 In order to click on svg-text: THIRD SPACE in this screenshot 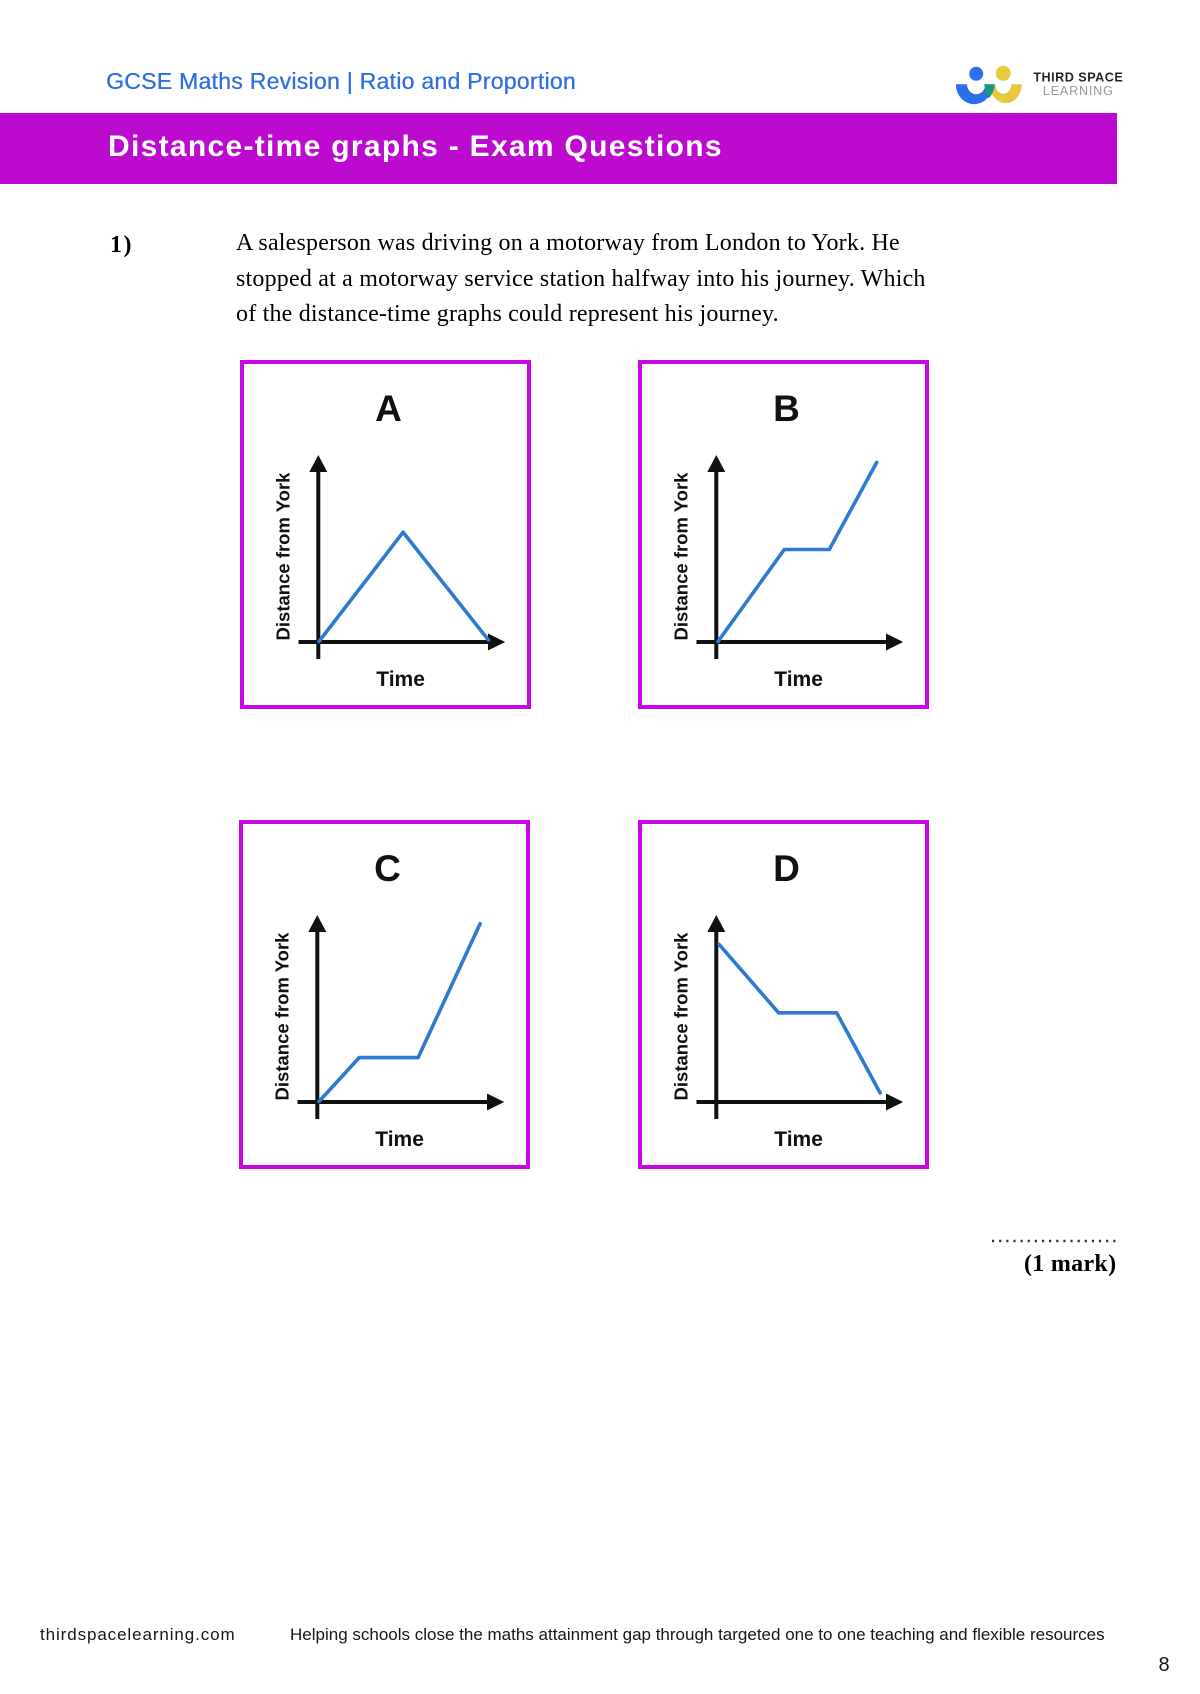, I will do `click(1078, 78)`.